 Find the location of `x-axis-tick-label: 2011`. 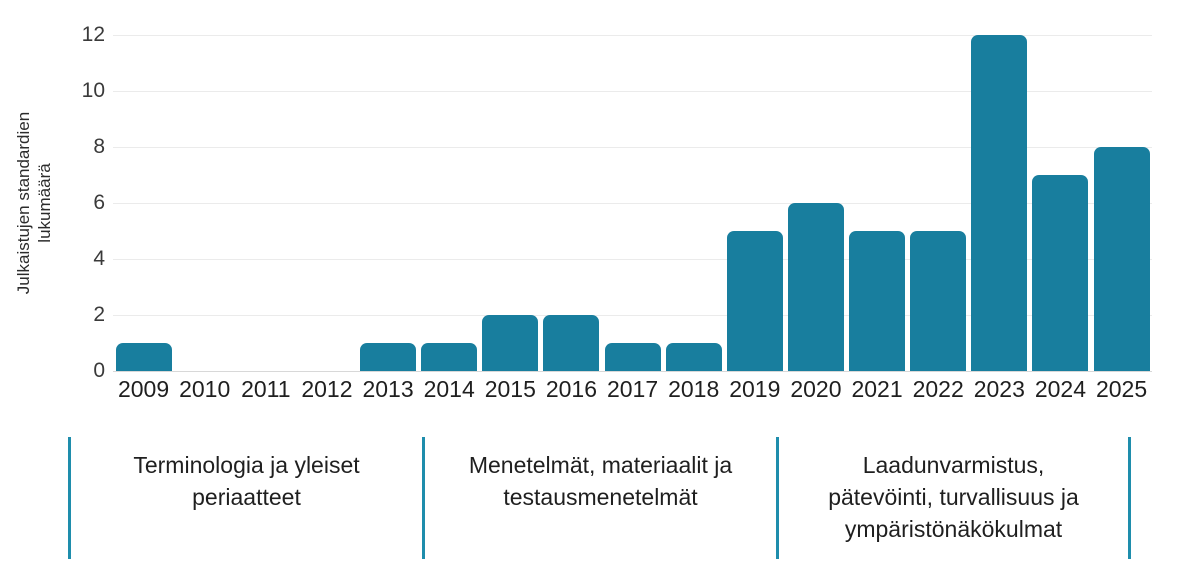

x-axis-tick-label: 2011 is located at coordinates (266, 389).